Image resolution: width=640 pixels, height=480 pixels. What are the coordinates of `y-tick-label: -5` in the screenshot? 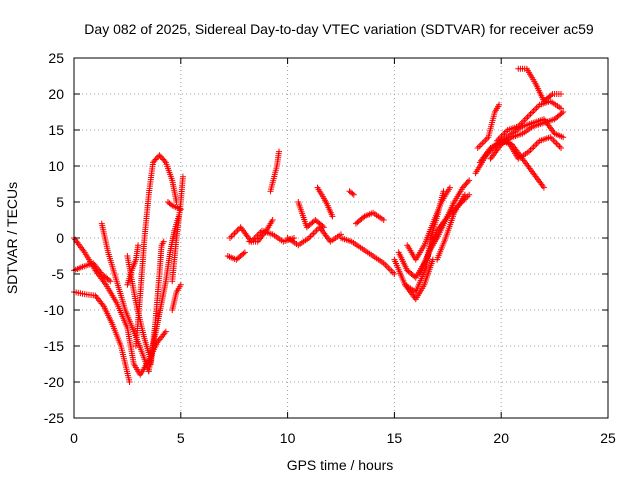 It's located at (58, 274).